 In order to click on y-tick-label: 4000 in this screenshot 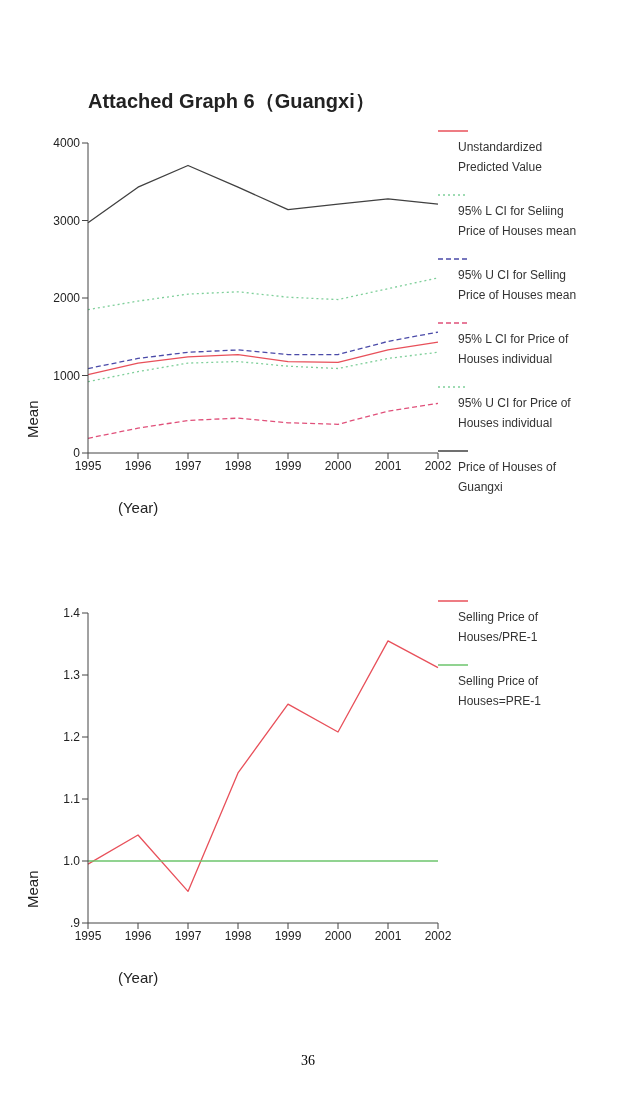, I will do `click(67, 143)`.